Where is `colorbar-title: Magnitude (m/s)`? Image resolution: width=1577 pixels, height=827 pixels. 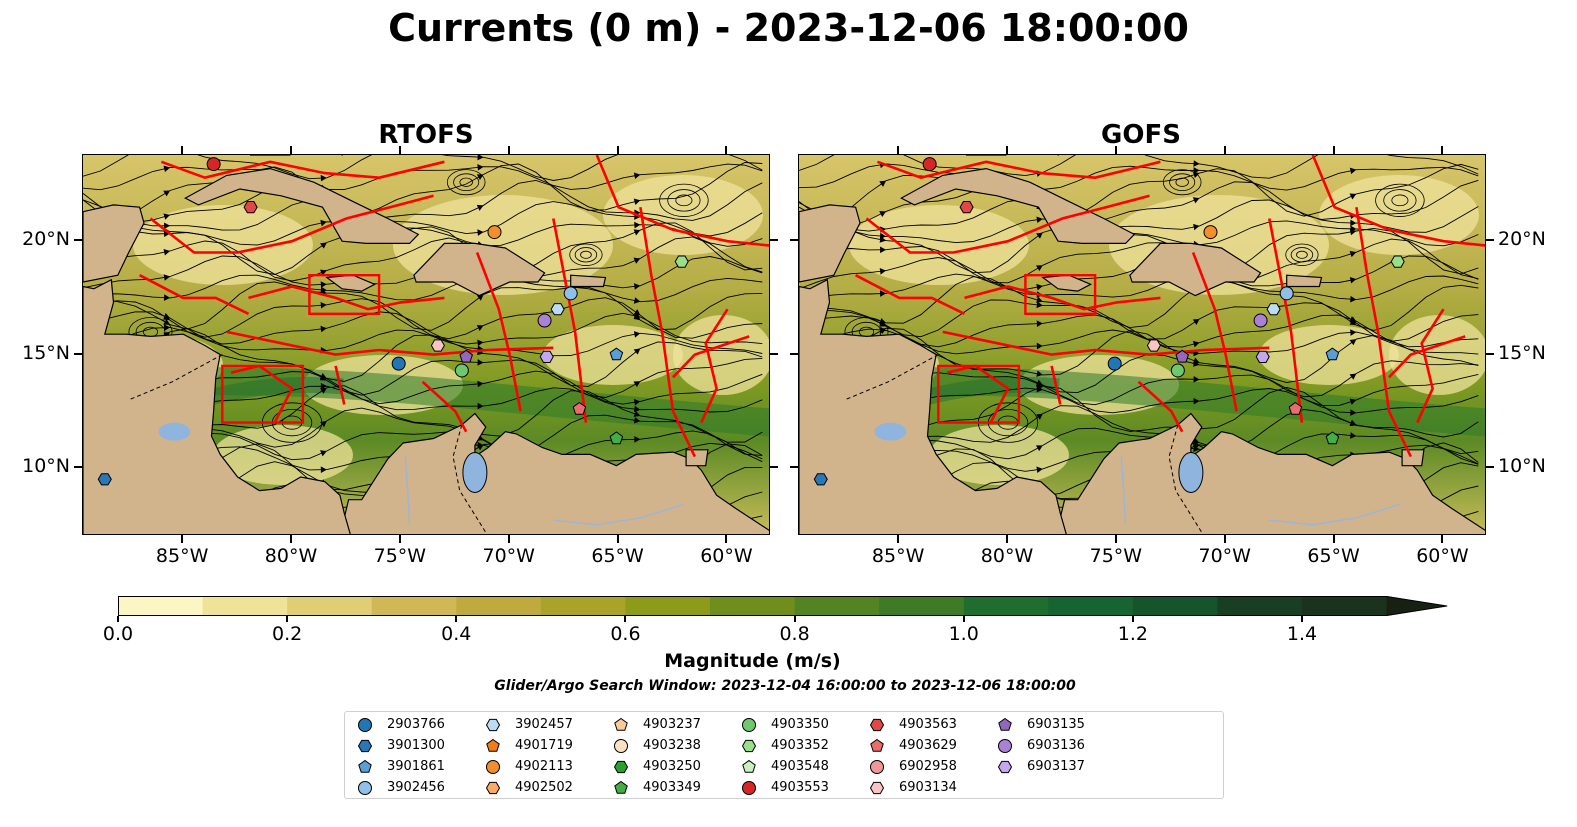 colorbar-title: Magnitude (m/s) is located at coordinates (752, 661).